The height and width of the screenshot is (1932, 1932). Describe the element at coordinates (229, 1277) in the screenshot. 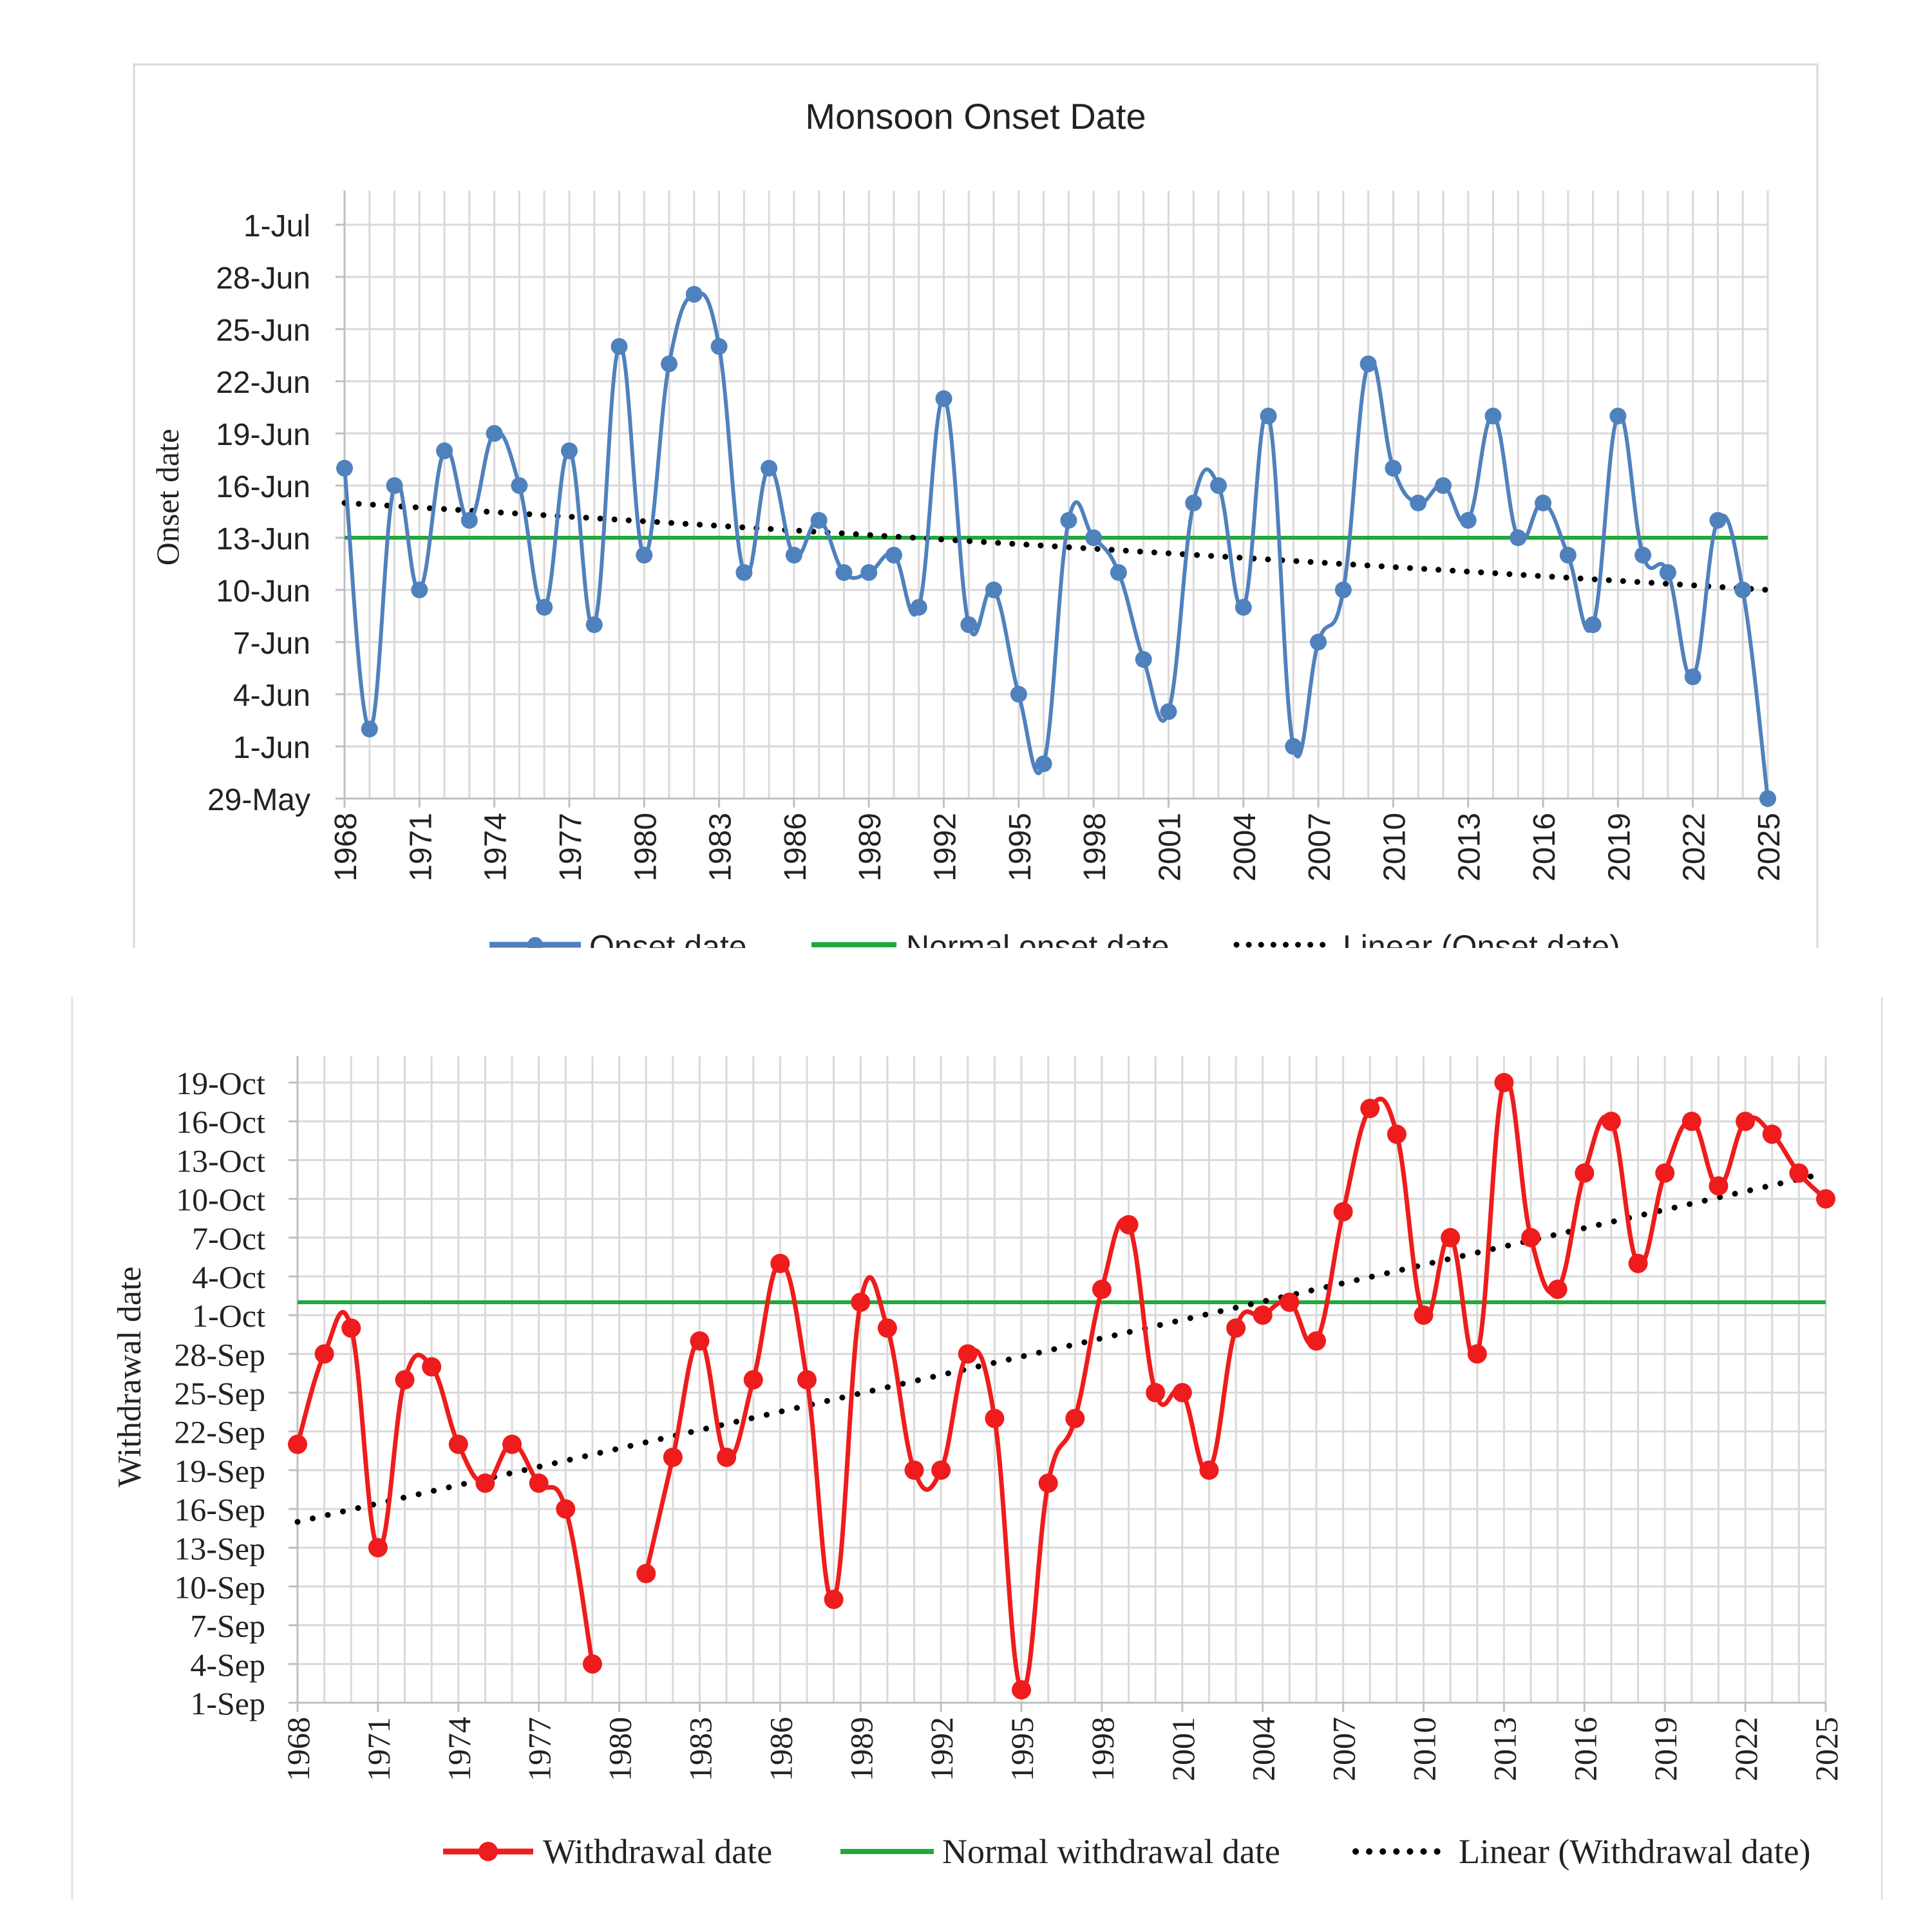

I see `y-tick-label: 4-Oct` at that location.